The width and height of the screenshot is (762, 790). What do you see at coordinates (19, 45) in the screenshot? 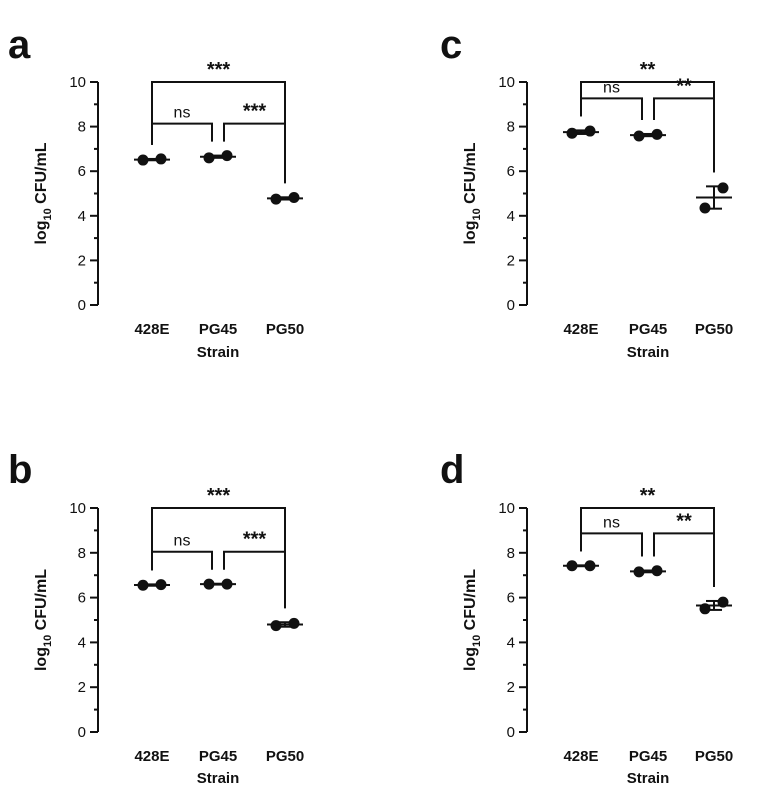
I see `panel-letter: a` at bounding box center [19, 45].